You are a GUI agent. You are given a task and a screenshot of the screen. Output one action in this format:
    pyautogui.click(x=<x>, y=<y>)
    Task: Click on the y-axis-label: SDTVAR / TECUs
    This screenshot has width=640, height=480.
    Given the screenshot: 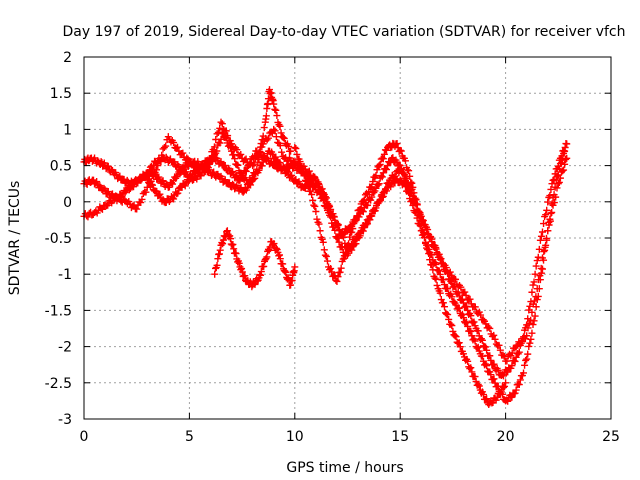 What is the action you would take?
    pyautogui.click(x=15, y=238)
    